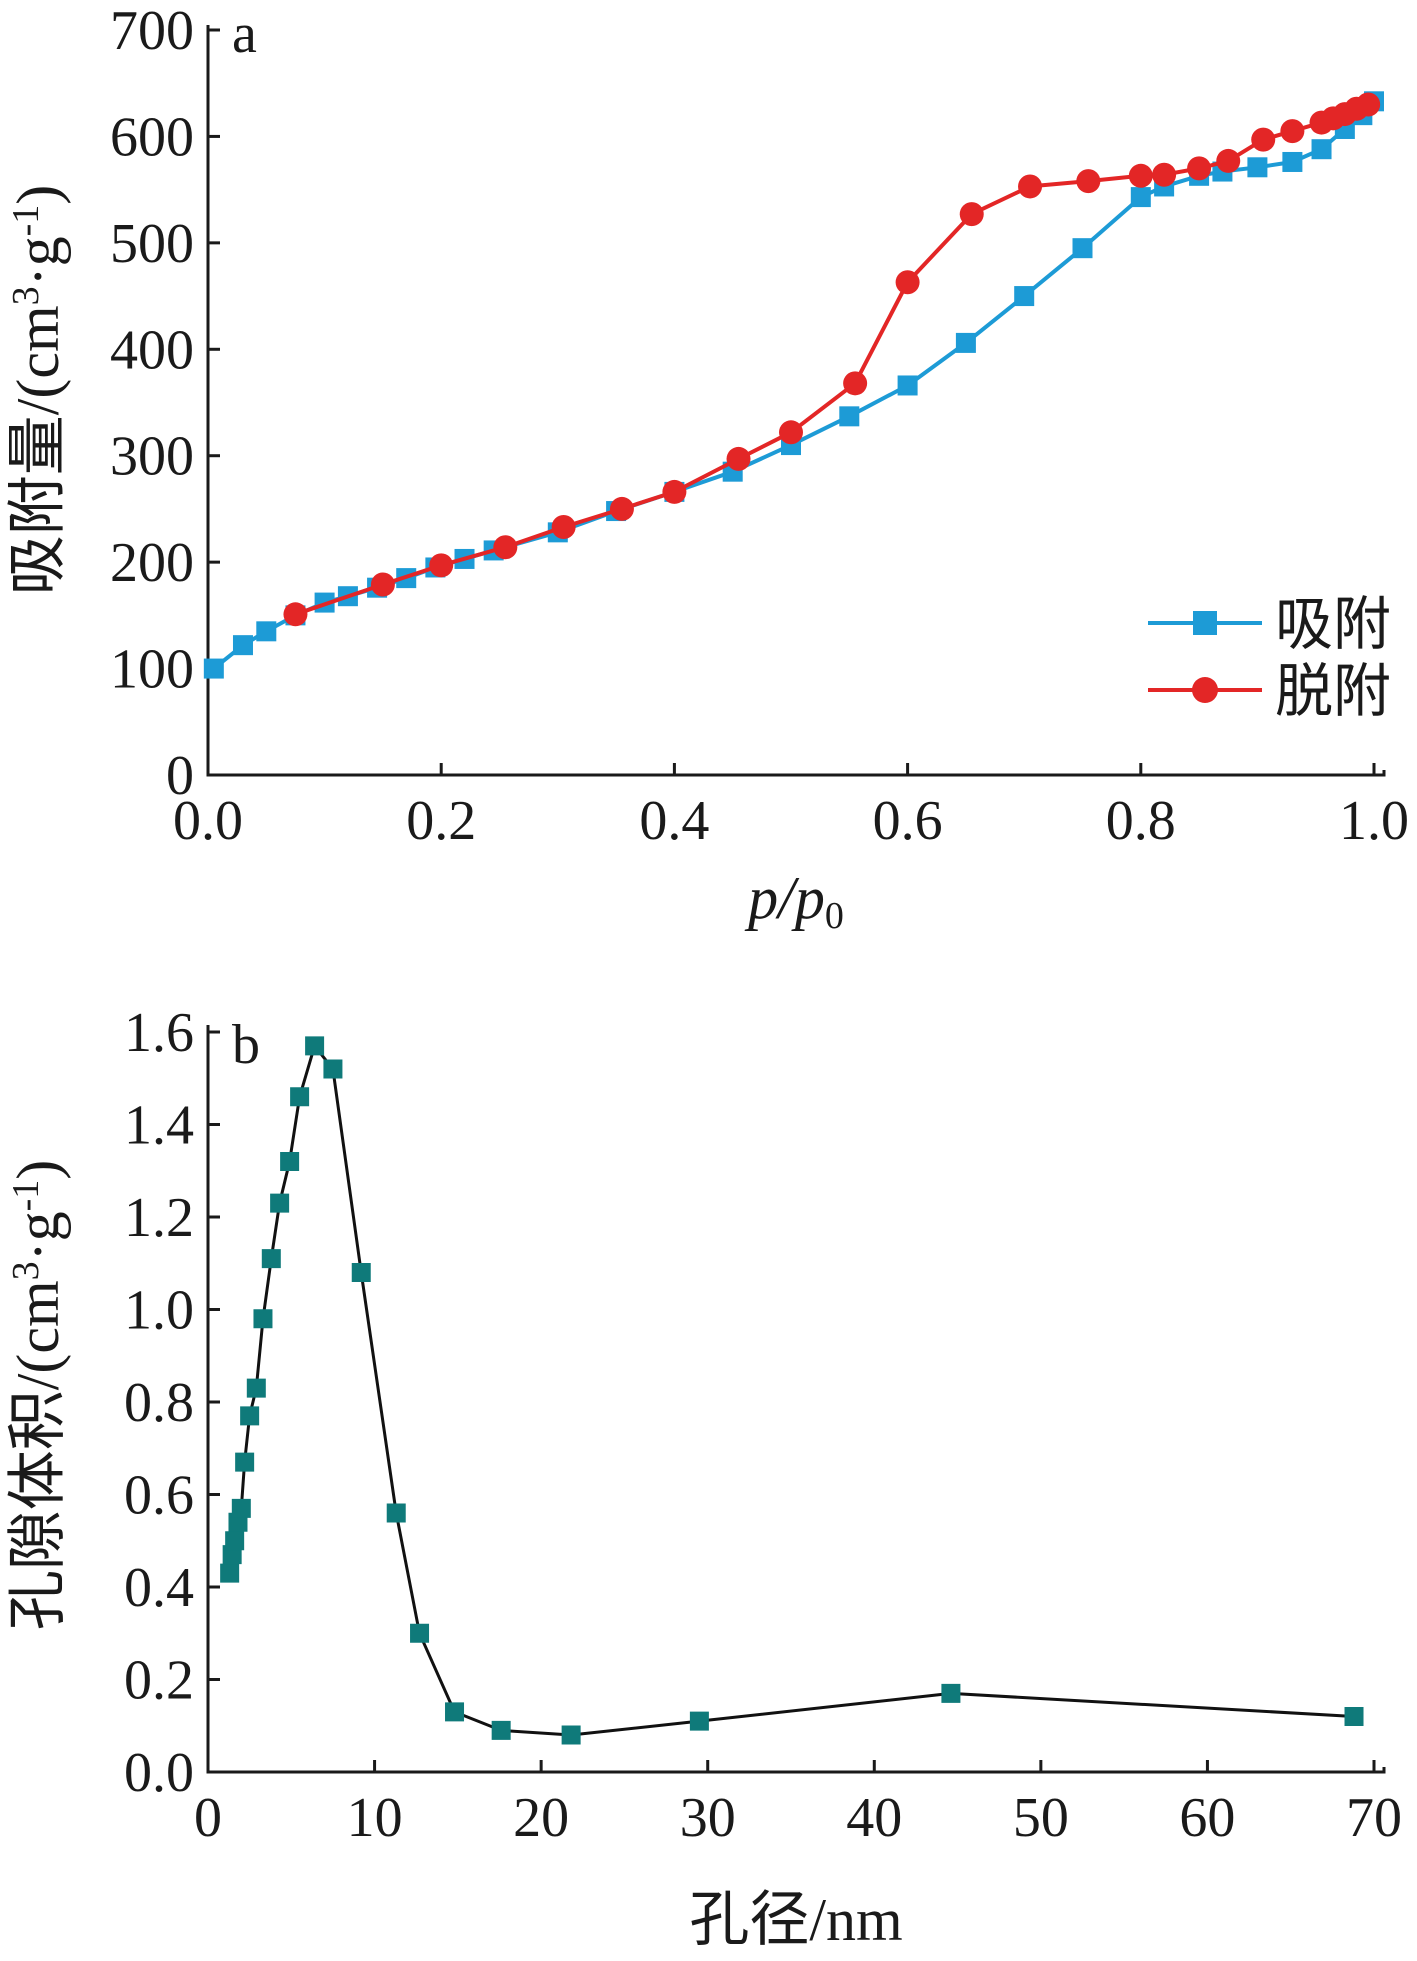  What do you see at coordinates (159, 1588) in the screenshot?
I see `y-tick-label: 0.4` at bounding box center [159, 1588].